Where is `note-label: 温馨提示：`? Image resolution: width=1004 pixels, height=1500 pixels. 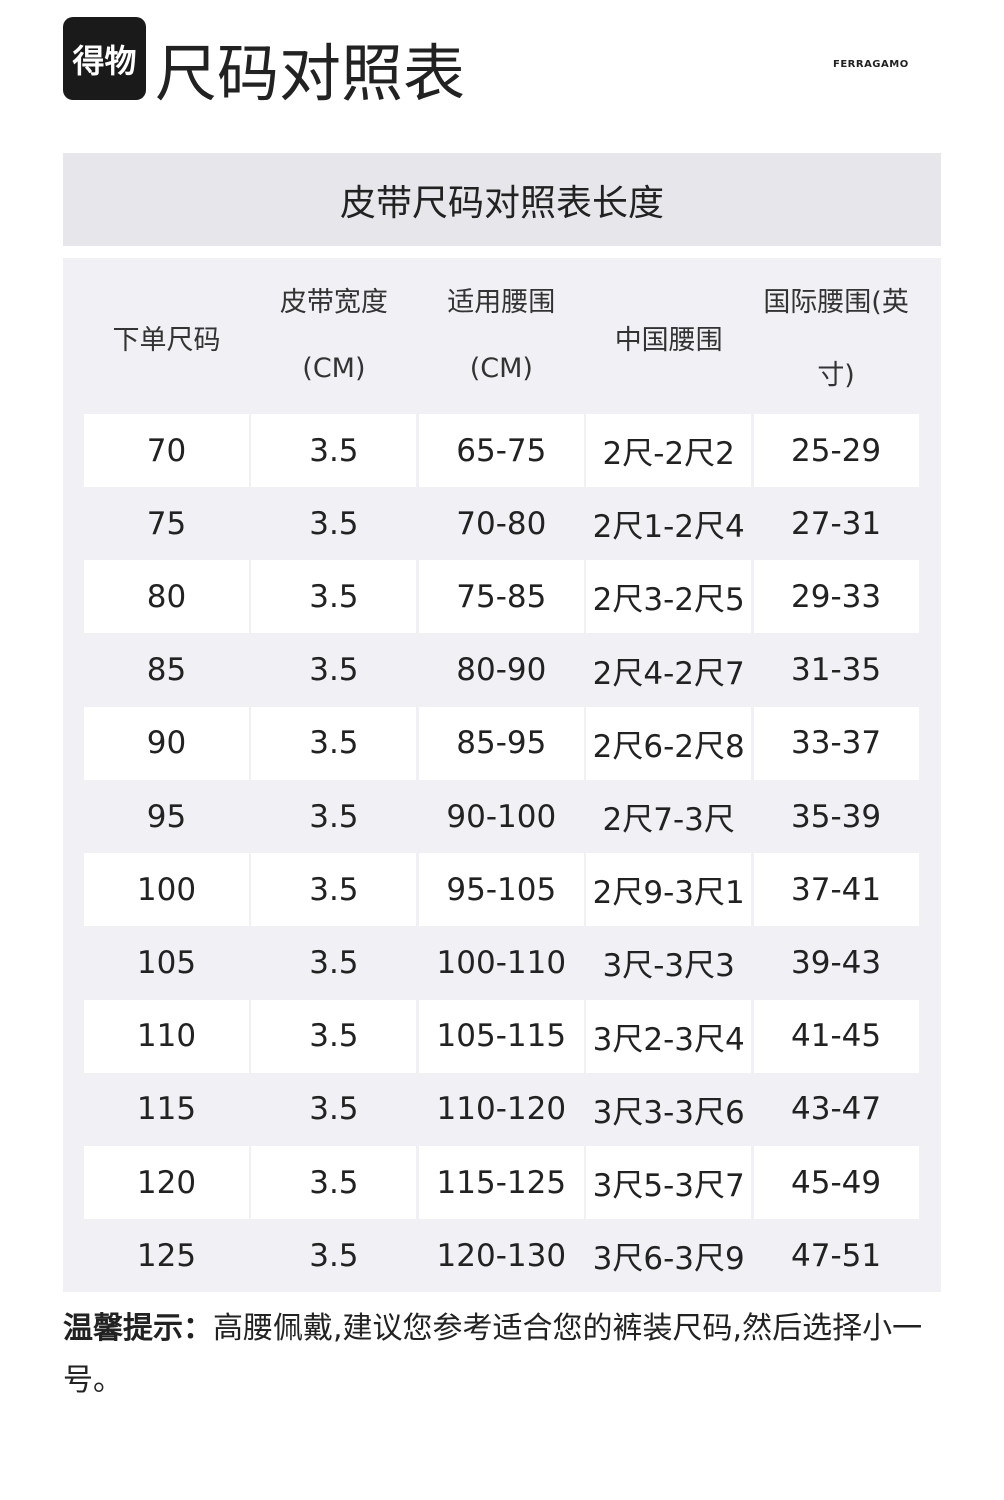 note-label: 温馨提示： is located at coordinates (138, 1328).